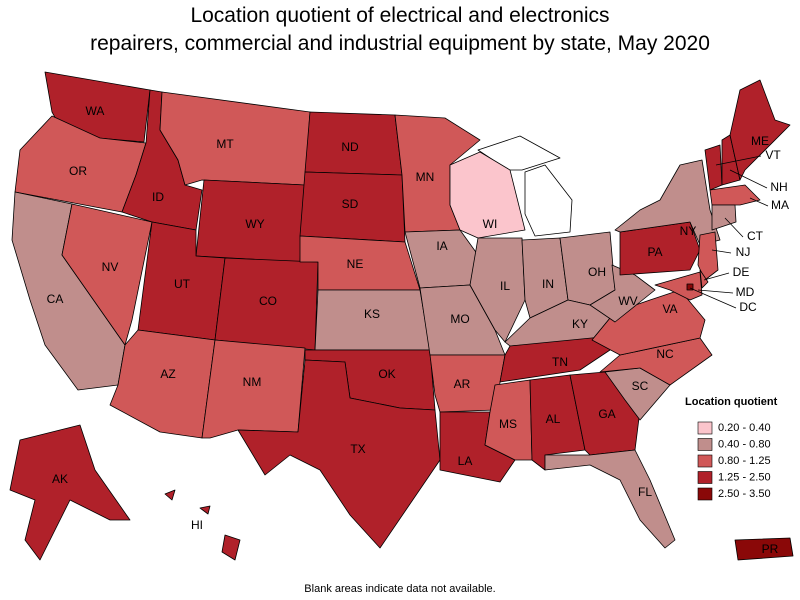 The image size is (800, 600). What do you see at coordinates (580, 324) in the screenshot?
I see `state-label: KY` at bounding box center [580, 324].